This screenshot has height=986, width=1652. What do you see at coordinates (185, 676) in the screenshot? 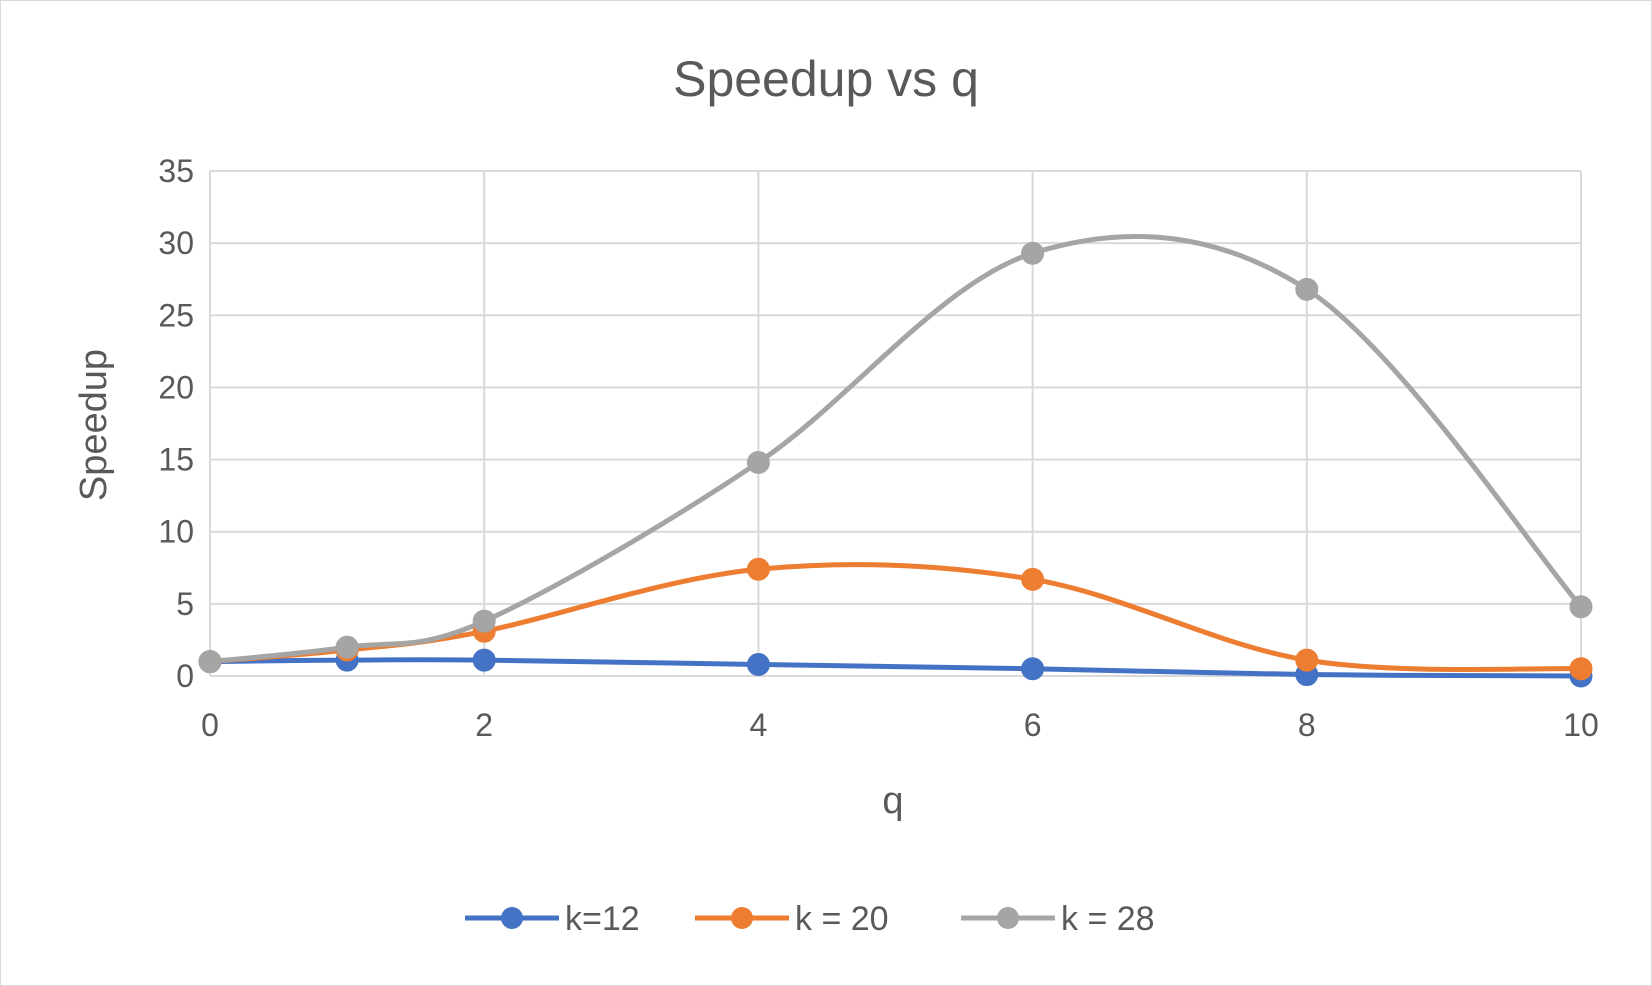
I see `y-tick-label: 0` at bounding box center [185, 676].